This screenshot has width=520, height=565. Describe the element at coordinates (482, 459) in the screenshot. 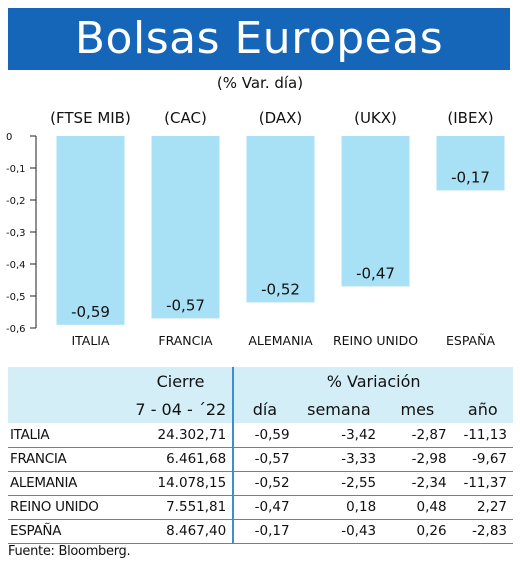

I see `row-anio: -9,67` at that location.